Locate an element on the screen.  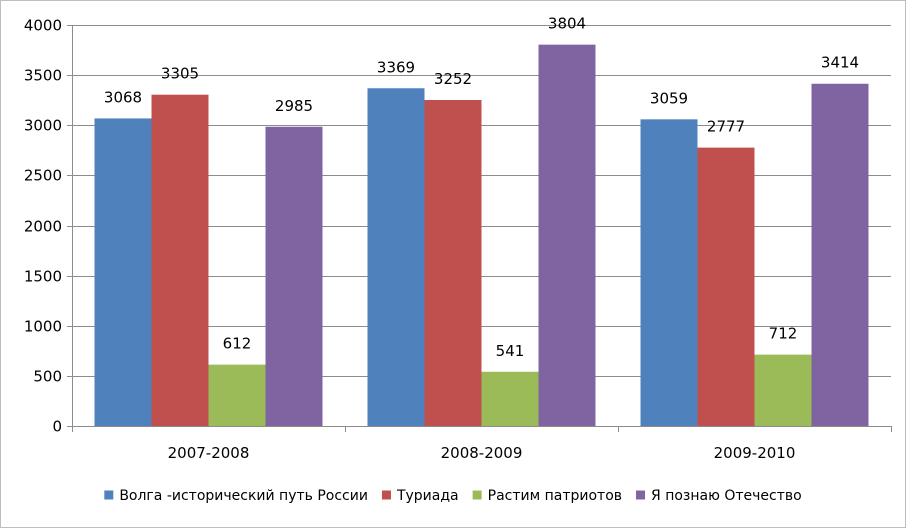
x-category-label: 2009-2010 is located at coordinates (755, 453).